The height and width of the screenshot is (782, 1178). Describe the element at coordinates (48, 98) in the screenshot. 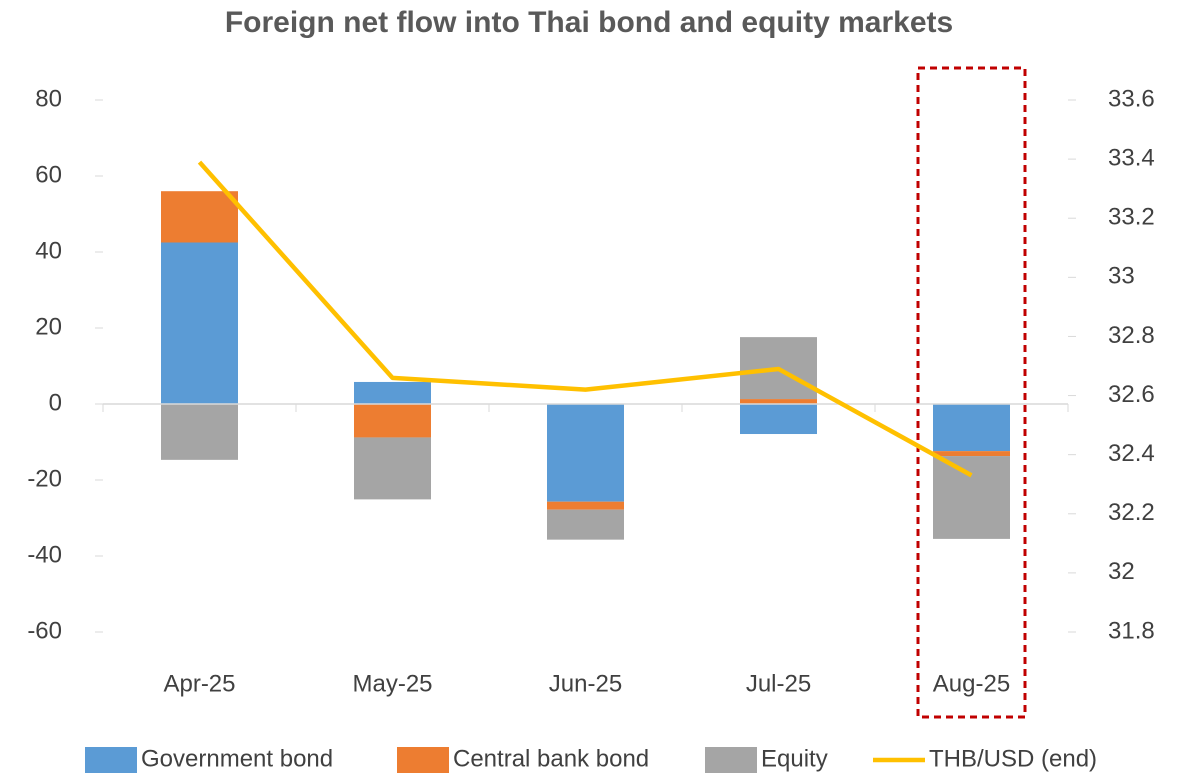

I see `y-tick-label: 80` at that location.